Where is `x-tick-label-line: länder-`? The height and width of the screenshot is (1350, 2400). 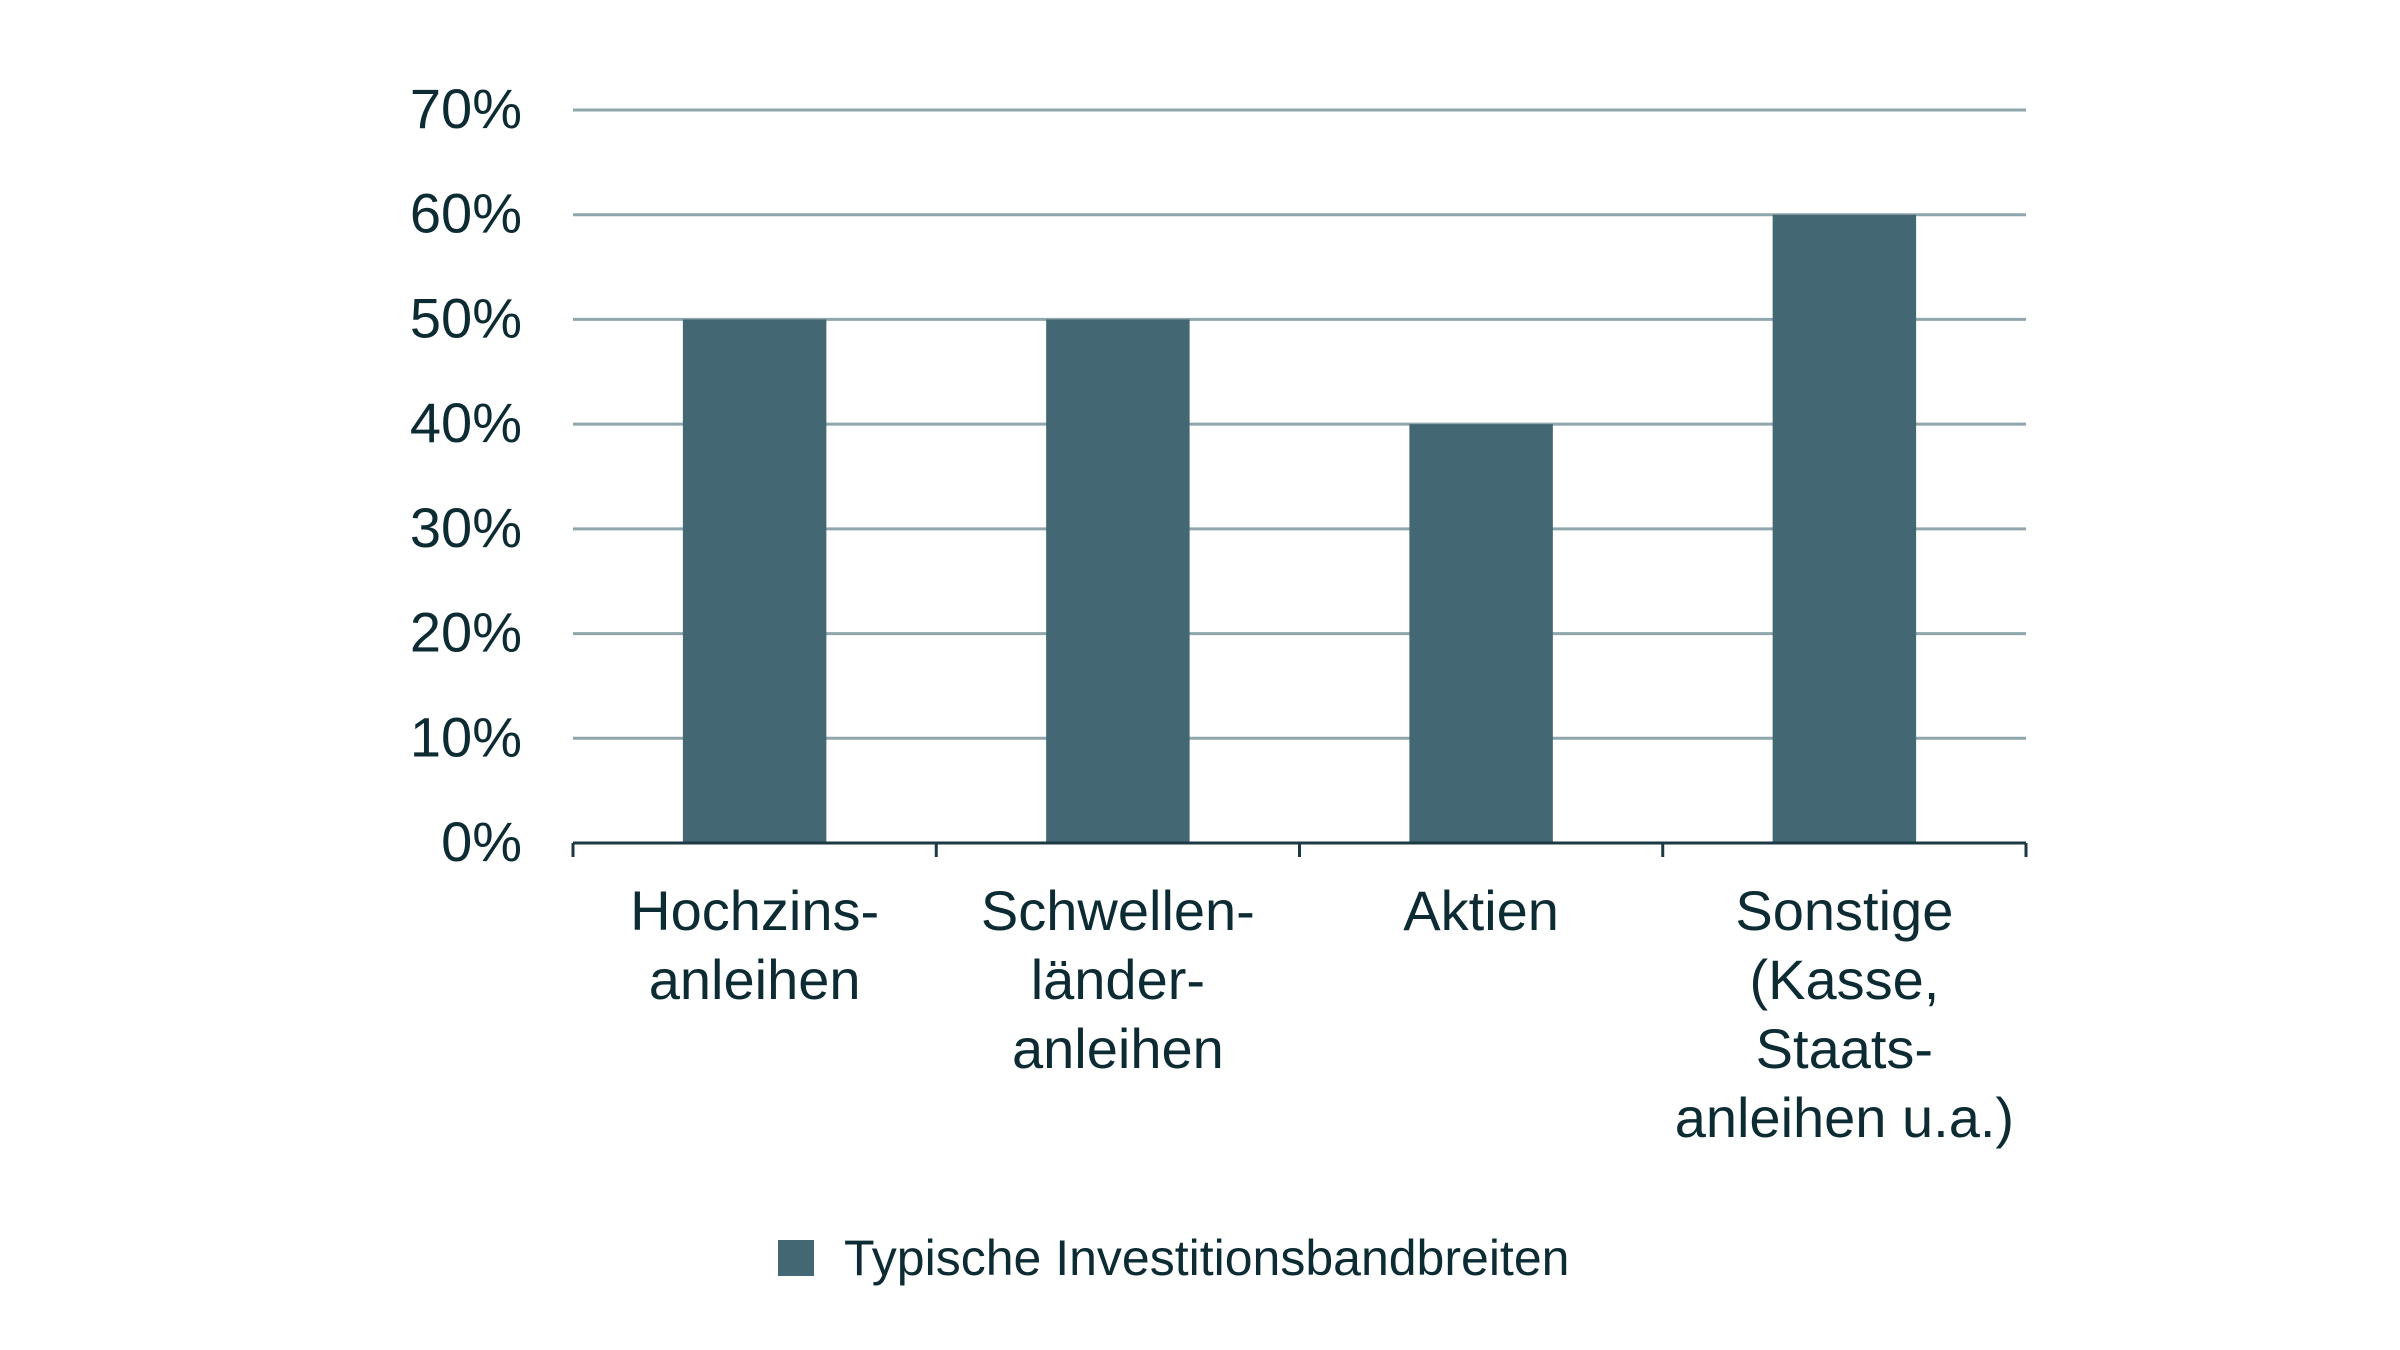
x-tick-label-line: länder- is located at coordinates (1118, 979).